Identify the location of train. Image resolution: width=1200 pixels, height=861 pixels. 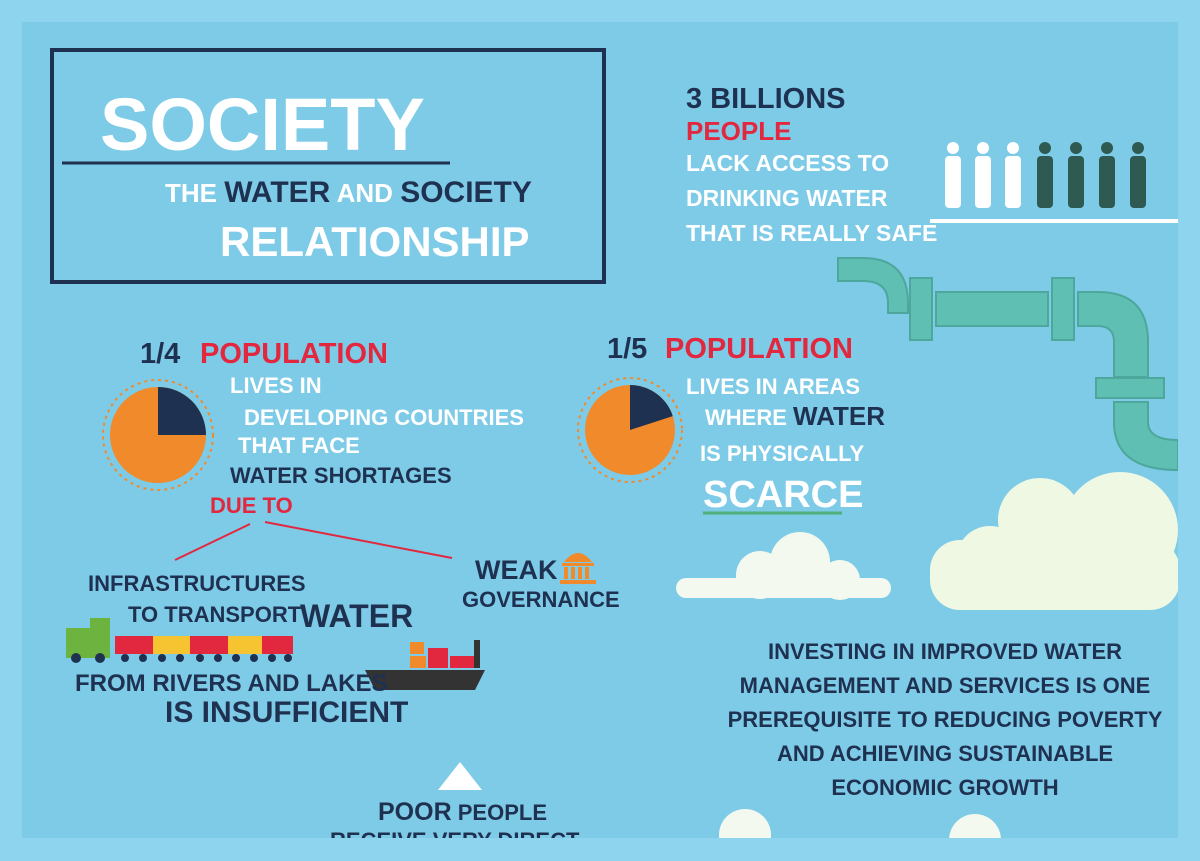
(179, 640).